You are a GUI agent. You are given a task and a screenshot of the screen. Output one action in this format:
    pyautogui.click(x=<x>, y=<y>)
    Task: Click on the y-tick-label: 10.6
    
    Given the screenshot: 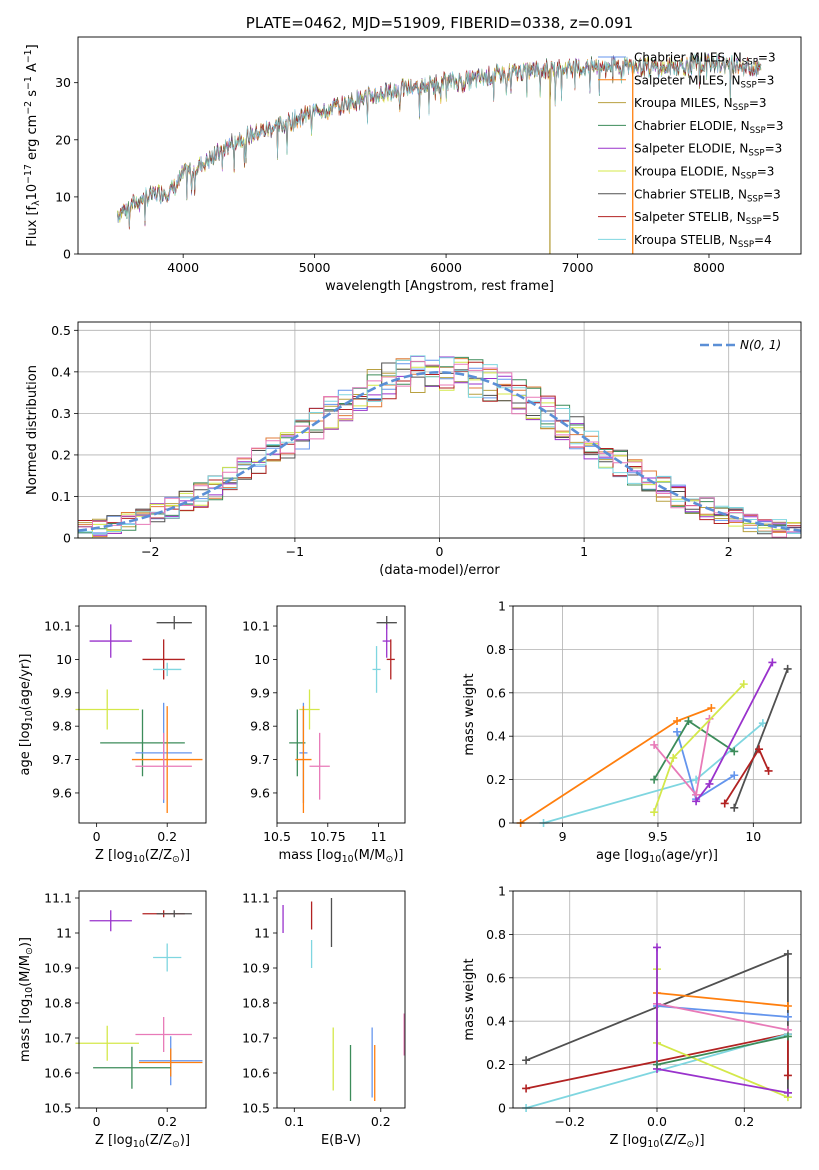 What is the action you would take?
    pyautogui.click(x=256, y=1073)
    